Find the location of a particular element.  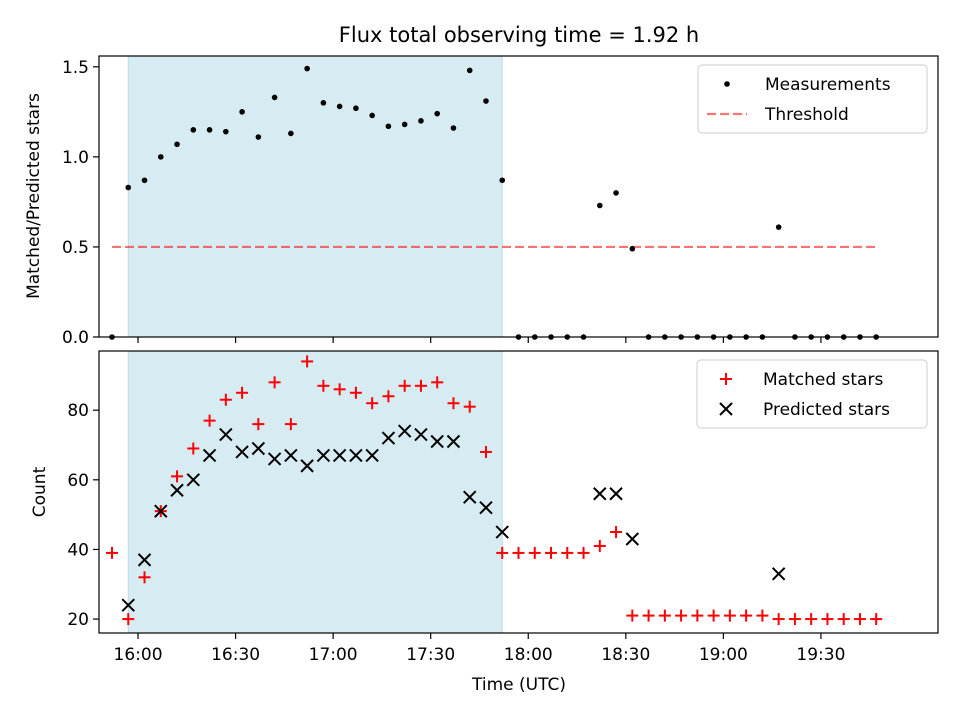

x-ticks is located at coordinates (479, 340).